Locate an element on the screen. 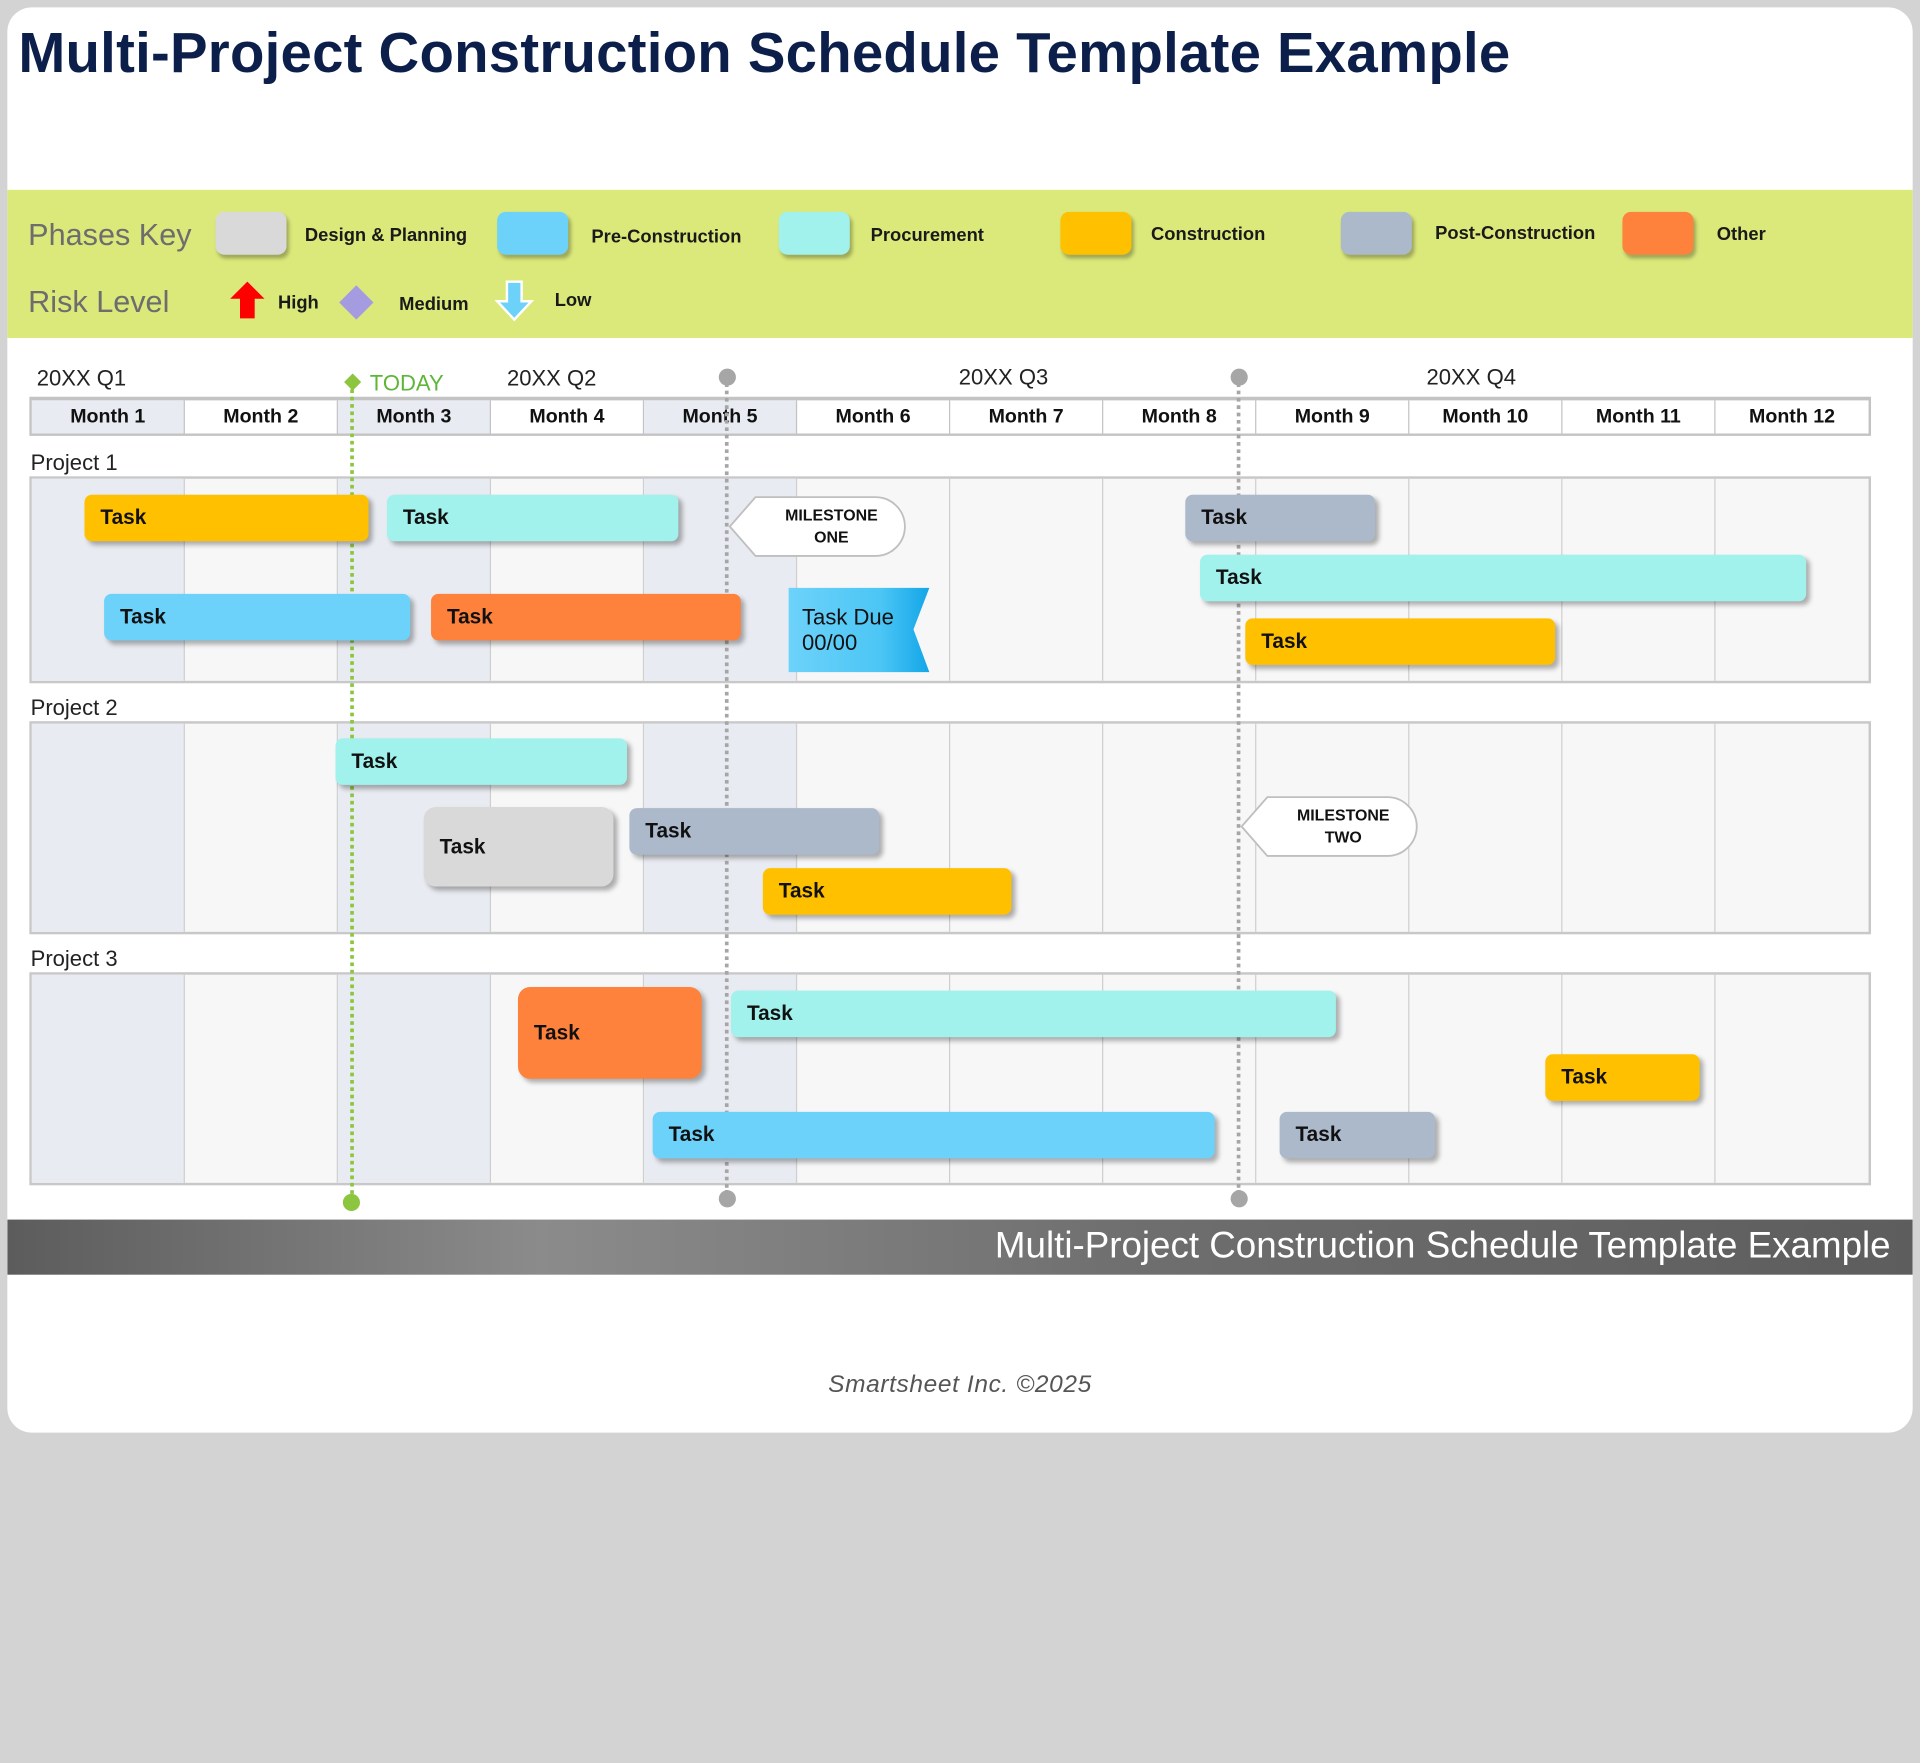 Image resolution: width=1920 pixels, height=1763 pixels. key-label-pre-construction: Pre-Construction is located at coordinates (666, 237).